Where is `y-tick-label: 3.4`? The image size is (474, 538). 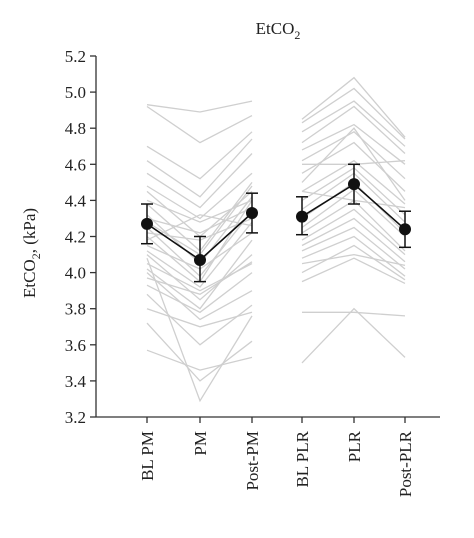 y-tick-label: 3.4 is located at coordinates (76, 381).